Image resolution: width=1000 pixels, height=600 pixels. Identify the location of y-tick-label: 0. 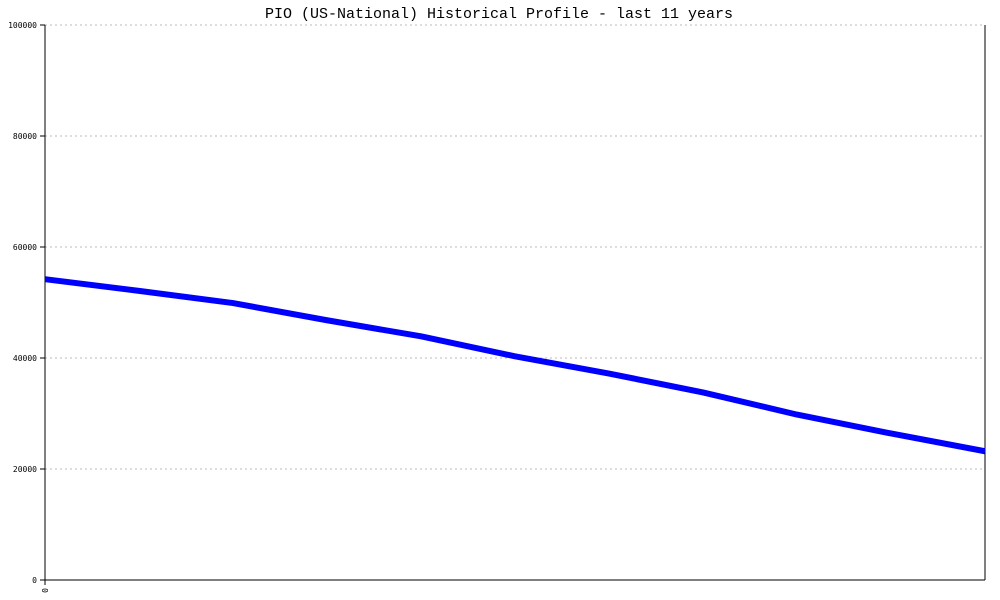
(34, 580).